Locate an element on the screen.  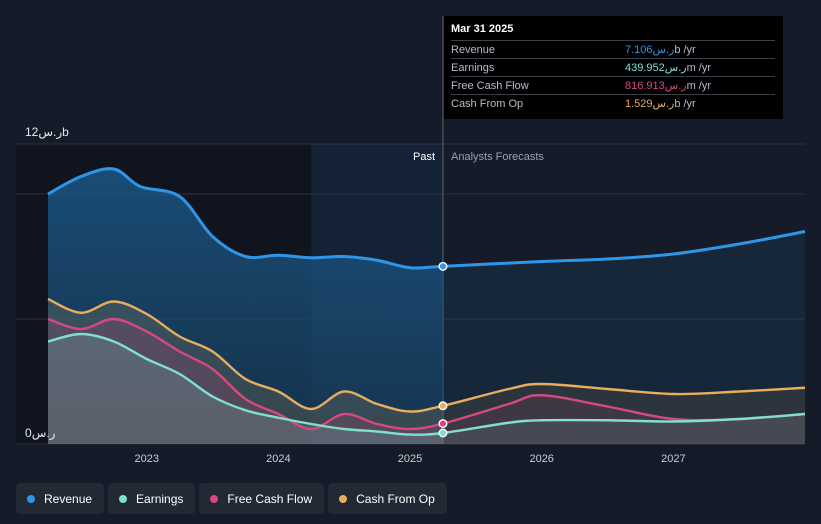
legend-label: Cash From Op is located at coordinates (395, 498).